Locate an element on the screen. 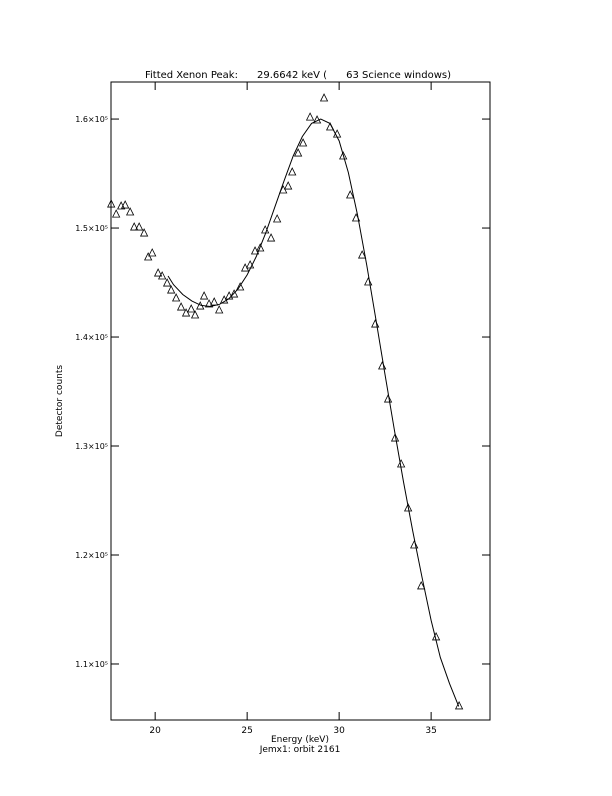 Image resolution: width=612 pixels, height=796 pixels. y-axis-label: Detector counts is located at coordinates (60, 401).